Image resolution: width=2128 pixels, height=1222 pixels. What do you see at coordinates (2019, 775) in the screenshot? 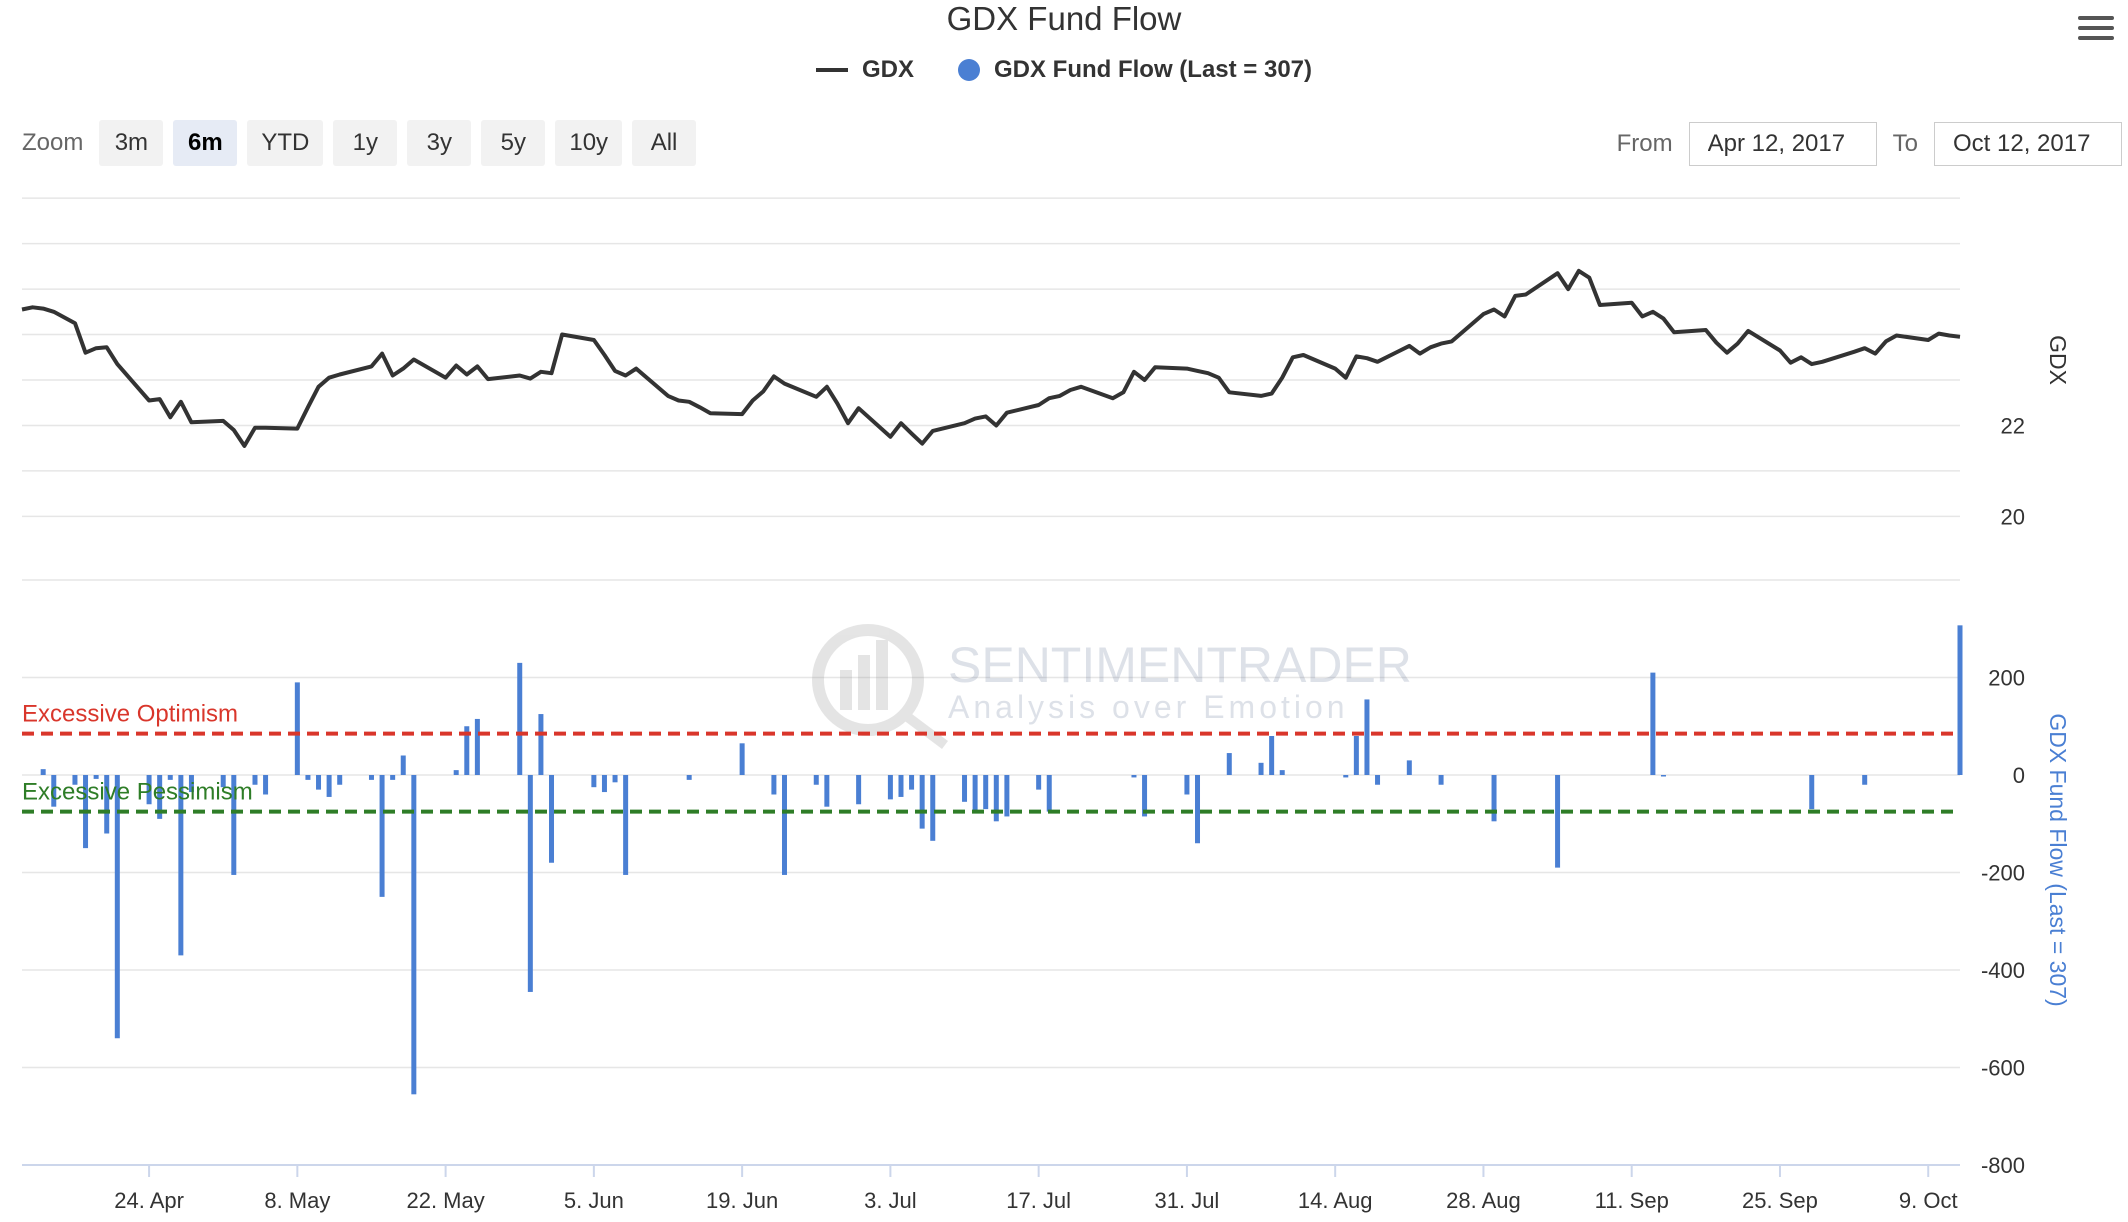
I see `y-tick-label-flow: 0` at bounding box center [2019, 775].